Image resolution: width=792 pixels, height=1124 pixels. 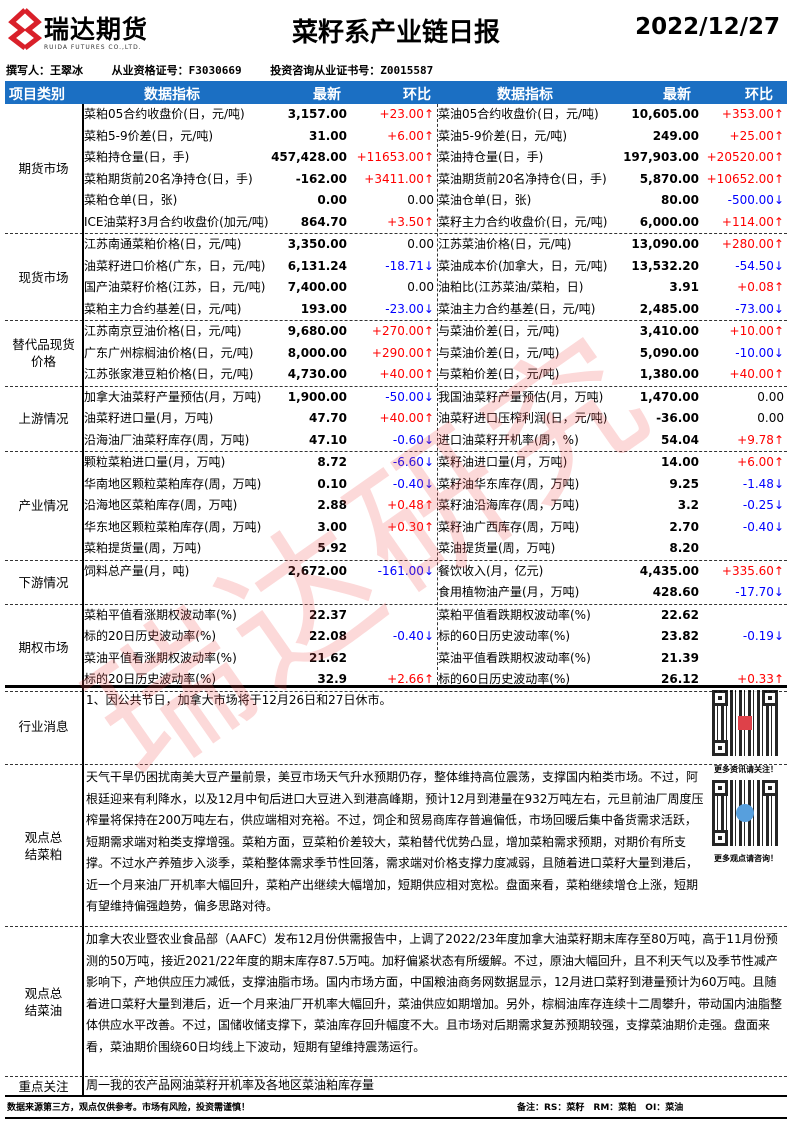 I want to click on latest-value: 22.62, so click(x=680, y=614).